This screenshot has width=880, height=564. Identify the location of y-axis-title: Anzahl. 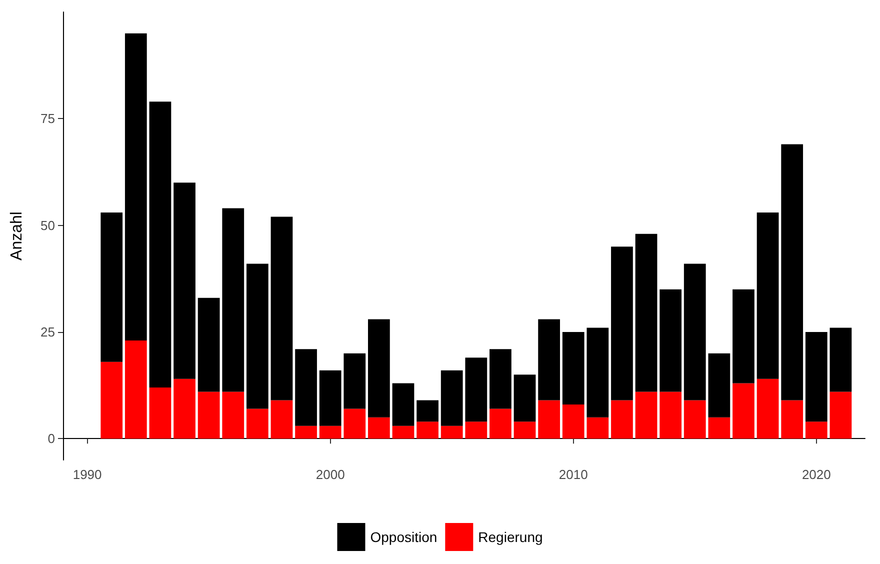
(17, 236).